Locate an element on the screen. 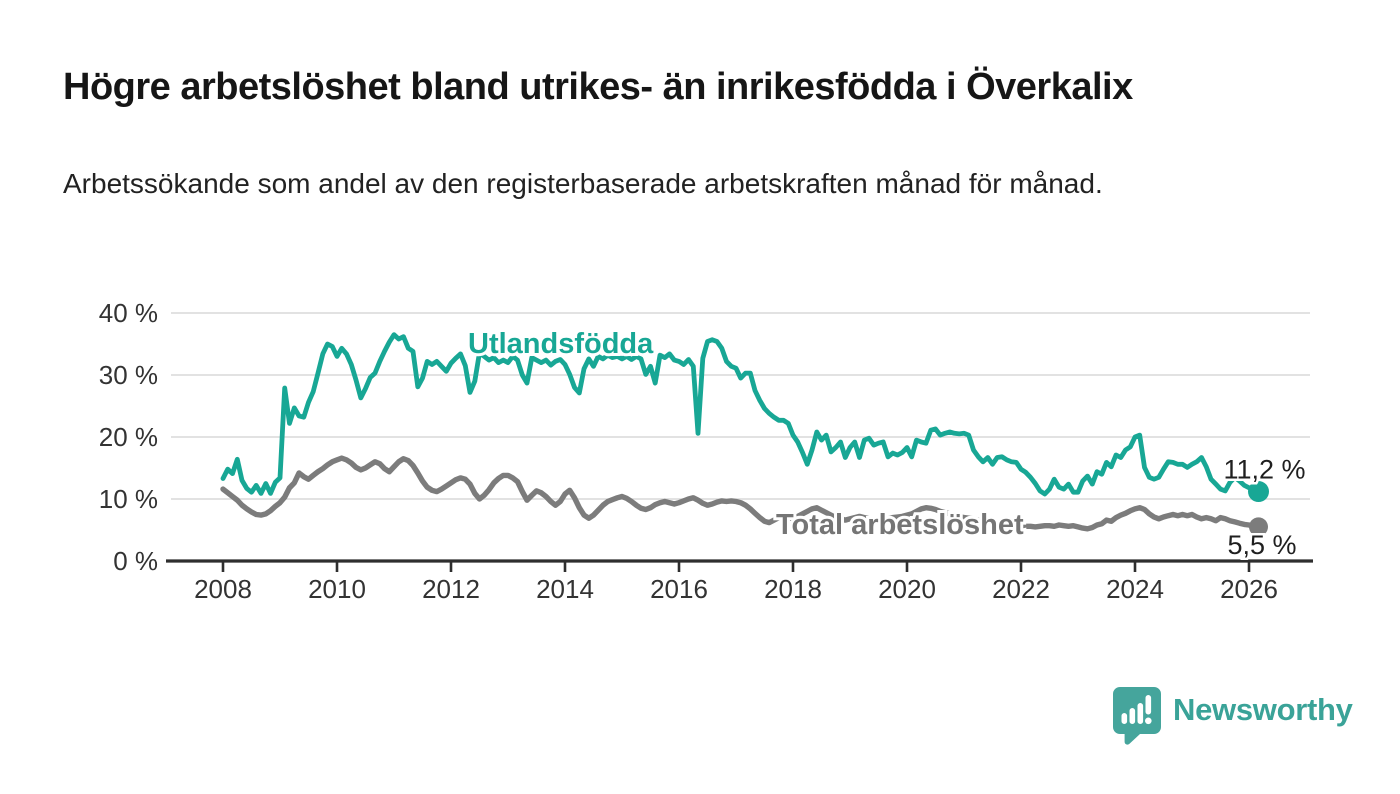 This screenshot has height=794, width=1400. newsworthy-logo-icon is located at coordinates (1137, 716).